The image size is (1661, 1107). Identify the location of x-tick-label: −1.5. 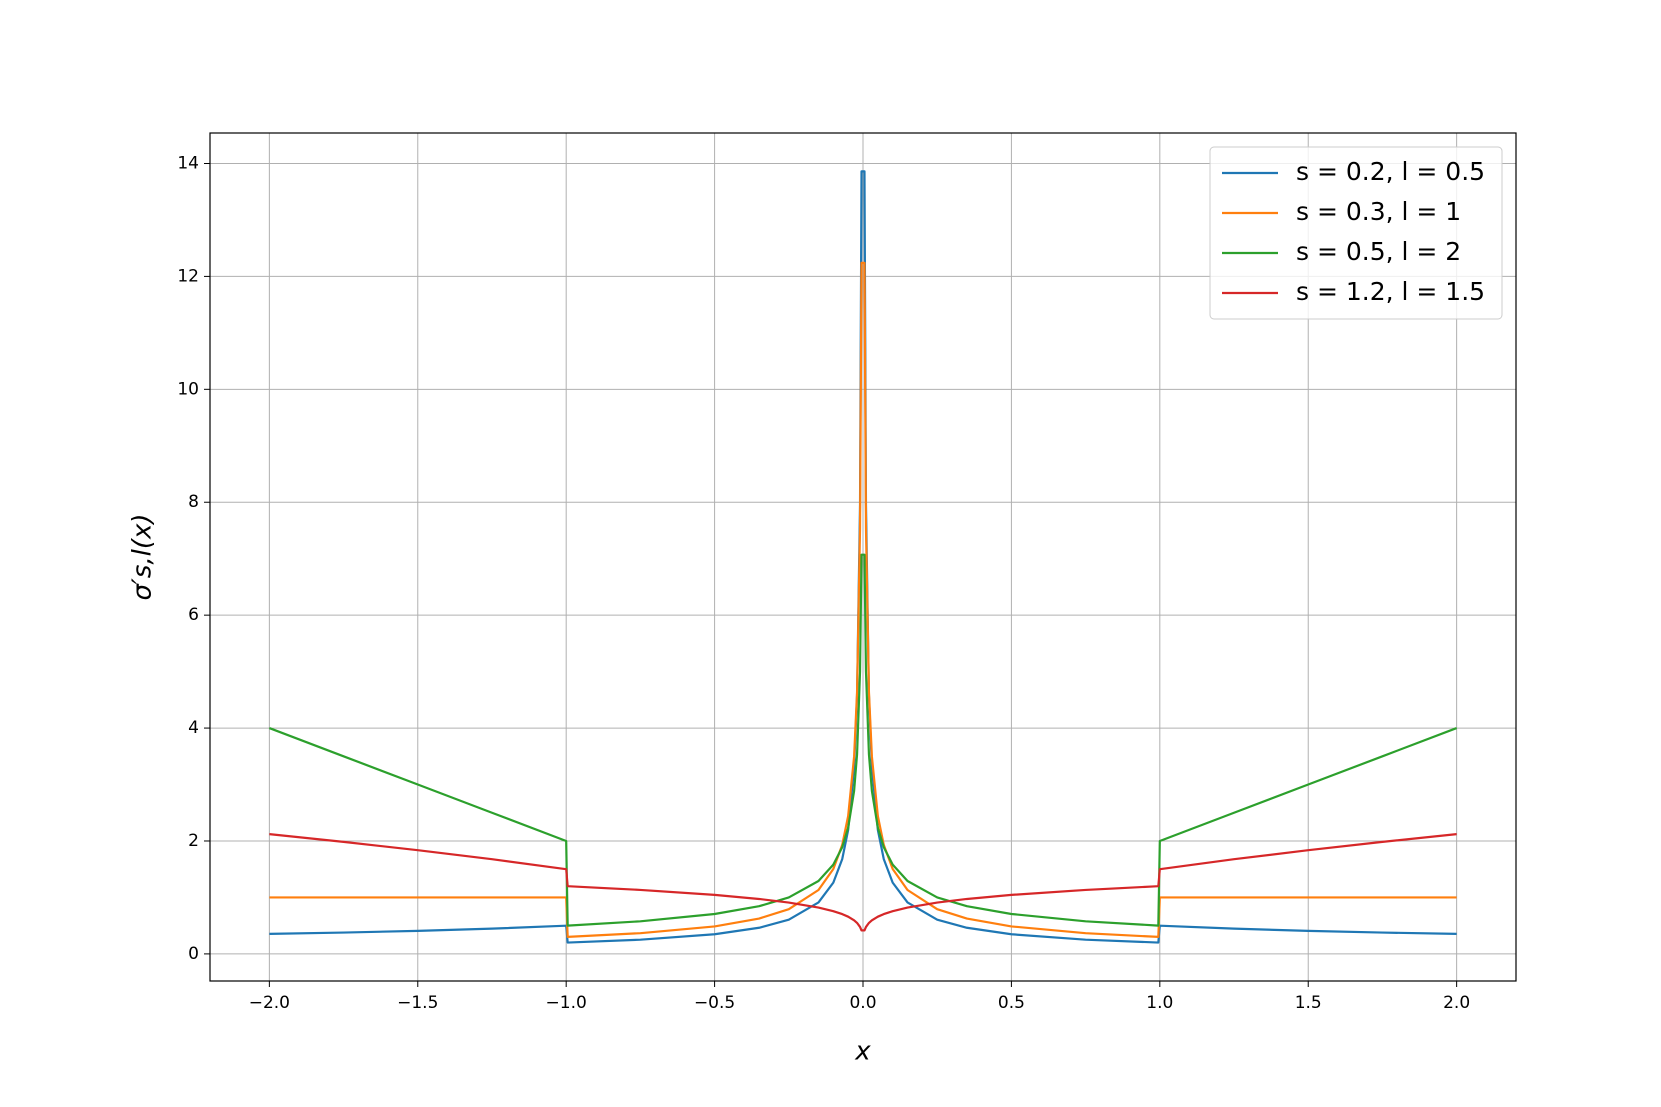
(417, 1003).